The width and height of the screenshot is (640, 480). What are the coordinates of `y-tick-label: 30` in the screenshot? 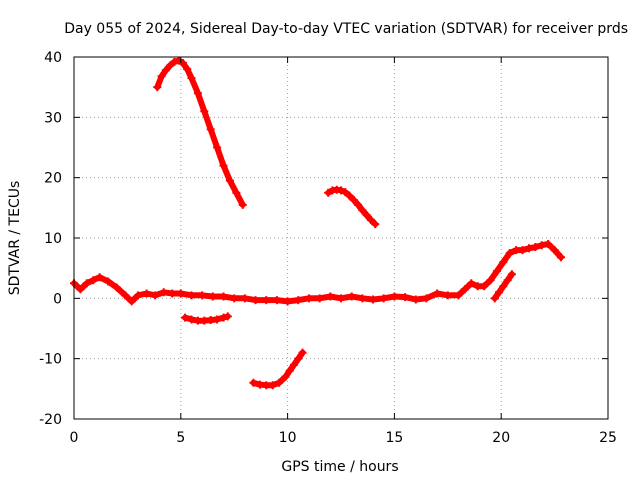 It's located at (53, 118).